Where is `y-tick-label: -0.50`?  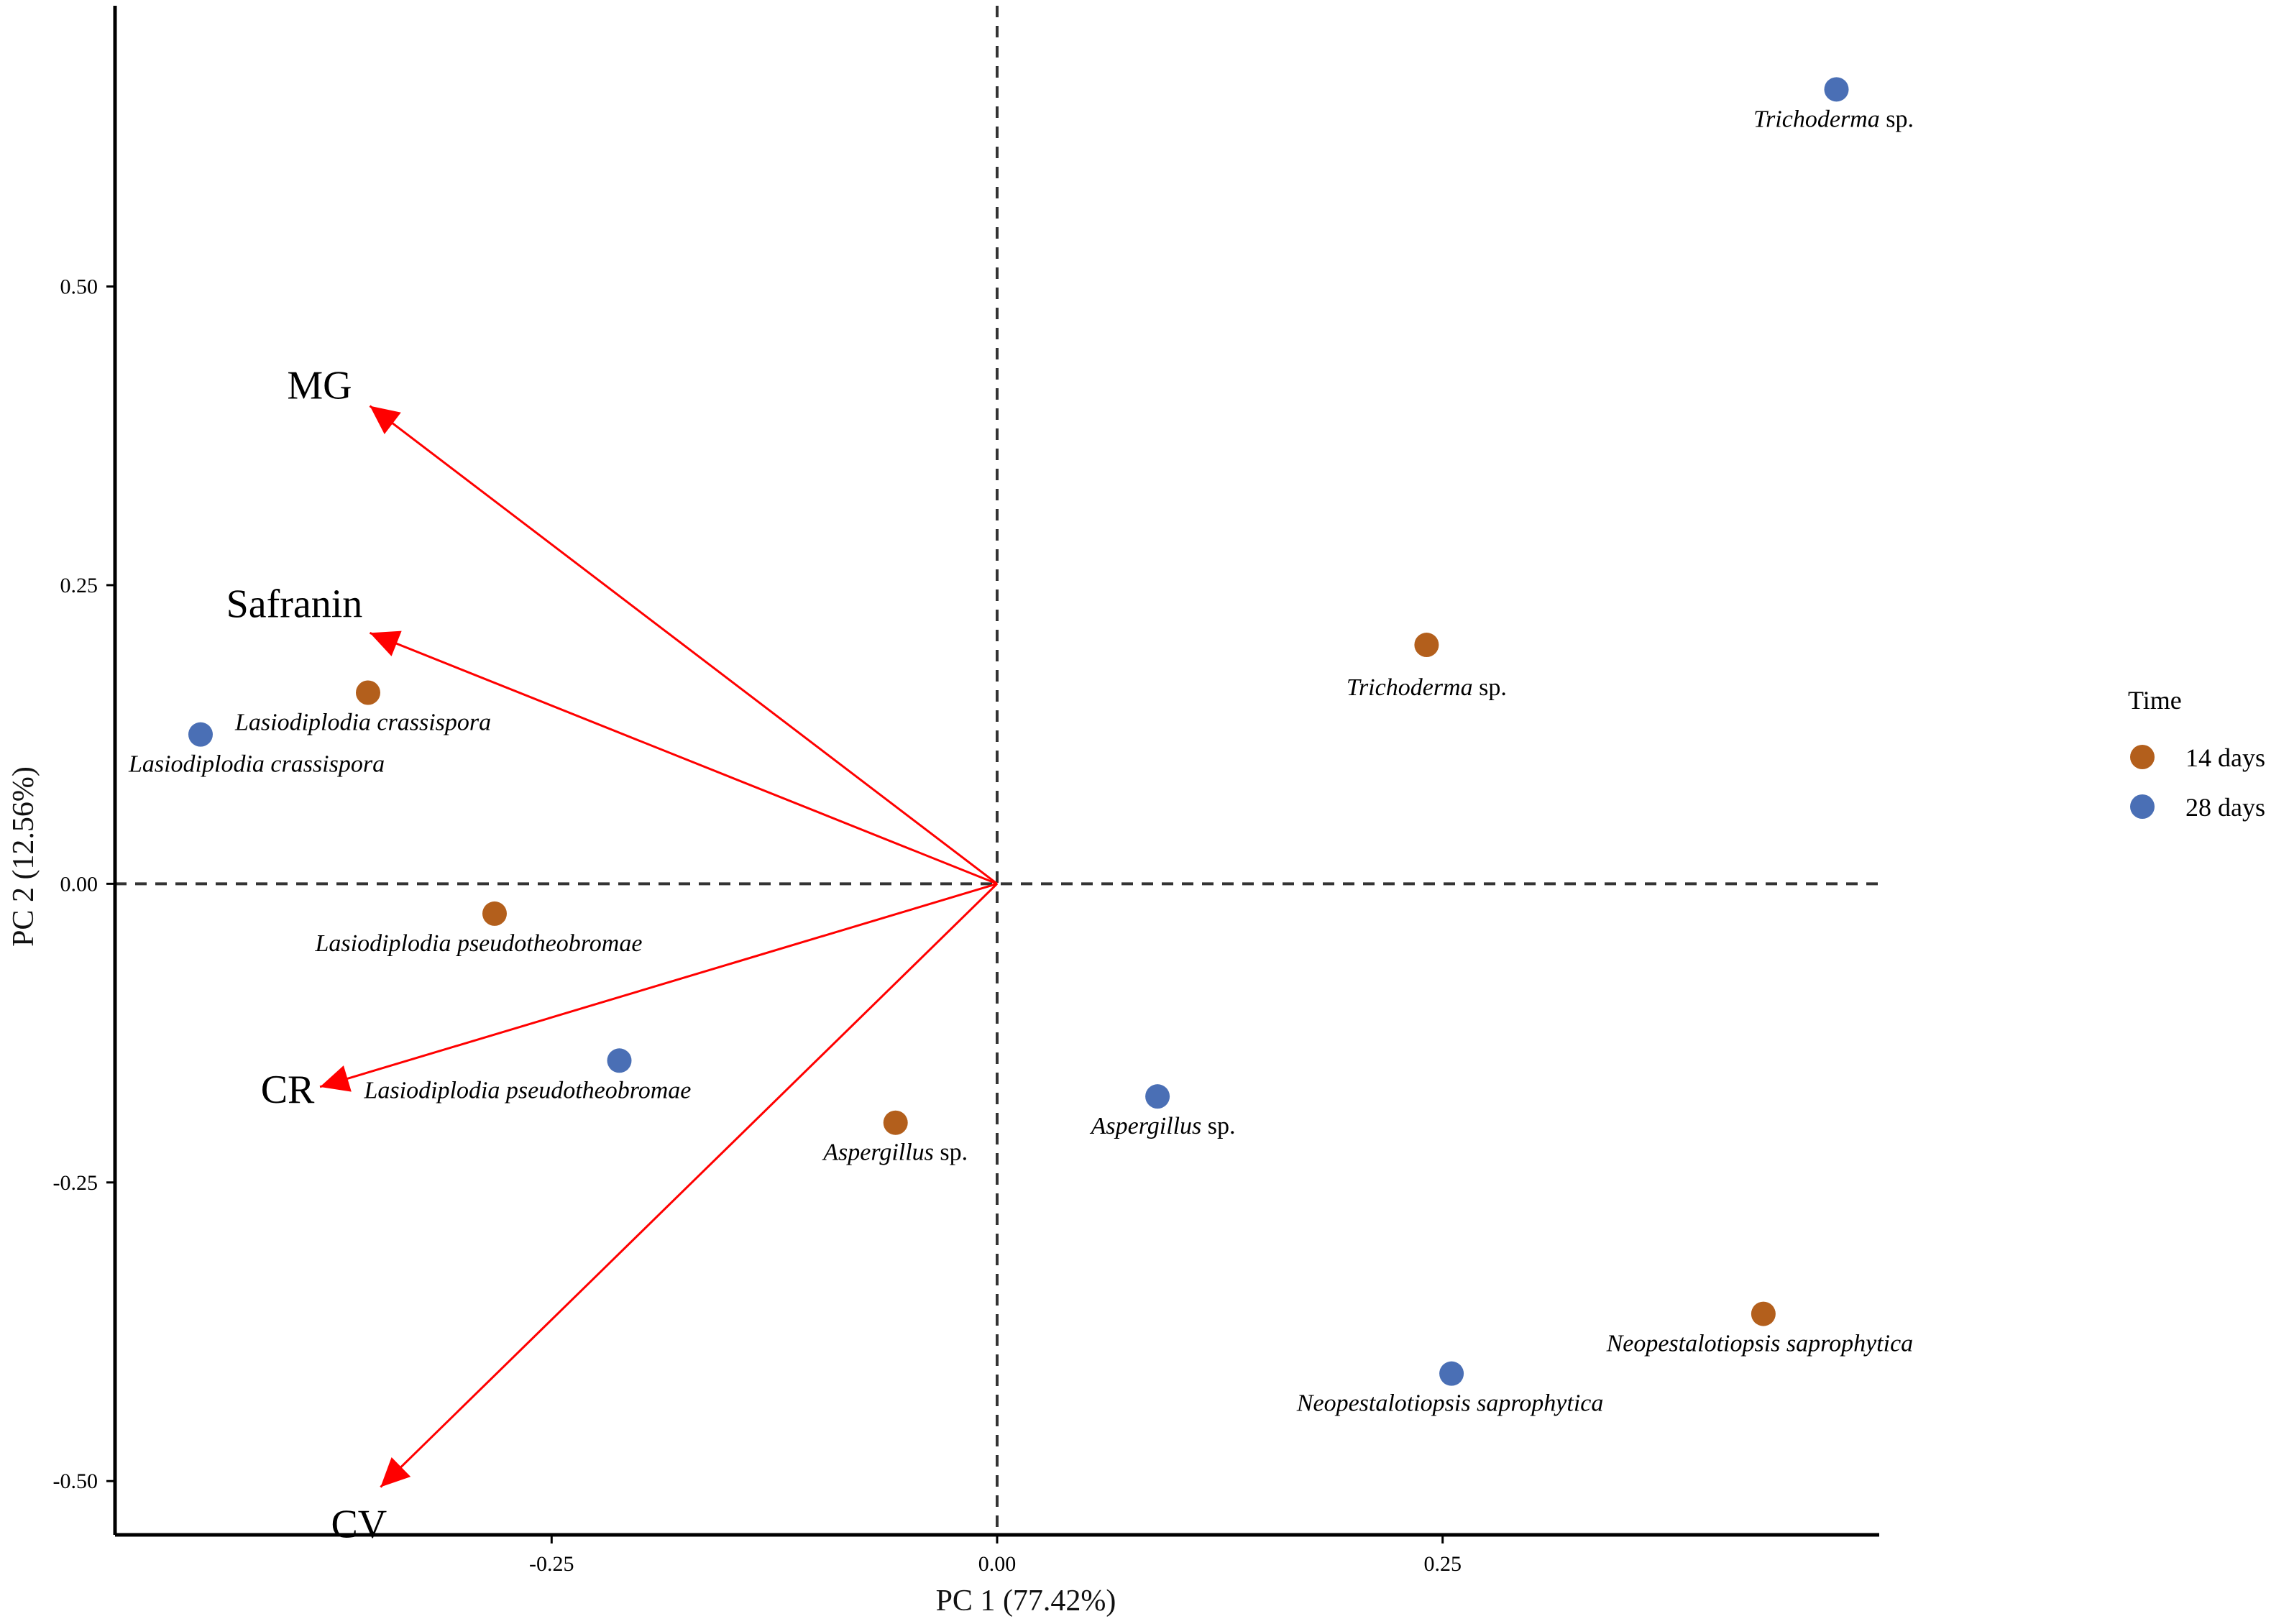 y-tick-label: -0.50 is located at coordinates (75, 1481).